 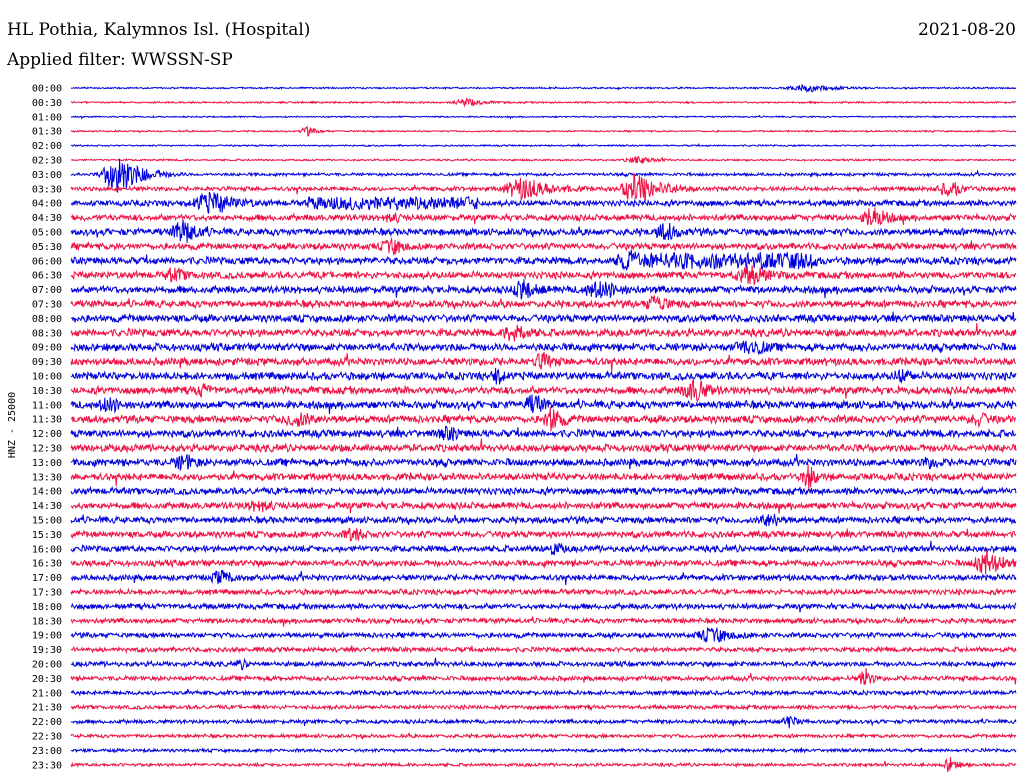 What do you see at coordinates (47, 564) in the screenshot?
I see `row-time-label: 16:30` at bounding box center [47, 564].